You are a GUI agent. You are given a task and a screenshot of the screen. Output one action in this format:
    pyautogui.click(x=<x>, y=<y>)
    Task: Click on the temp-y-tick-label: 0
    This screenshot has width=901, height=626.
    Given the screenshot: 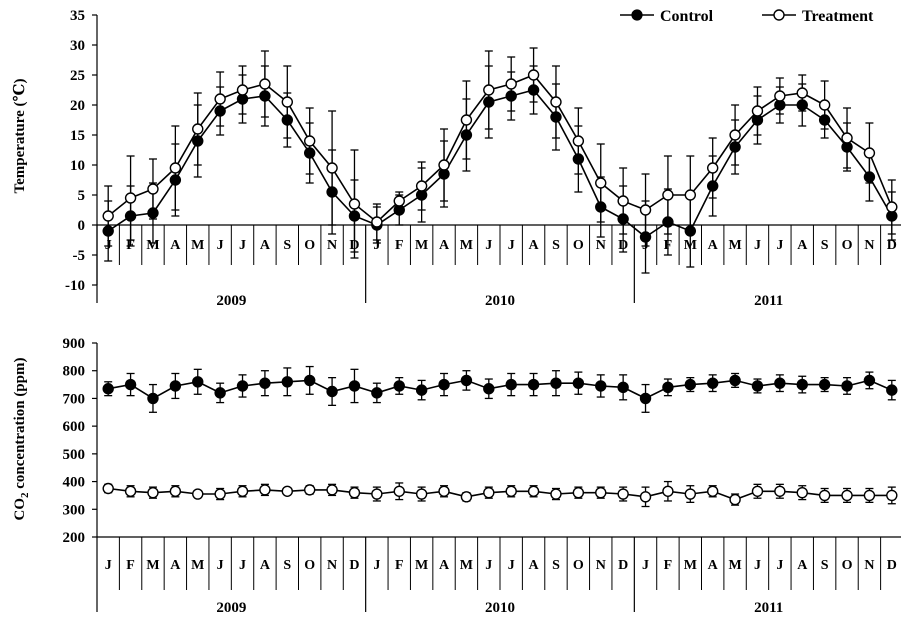 What is the action you would take?
    pyautogui.click(x=82, y=226)
    